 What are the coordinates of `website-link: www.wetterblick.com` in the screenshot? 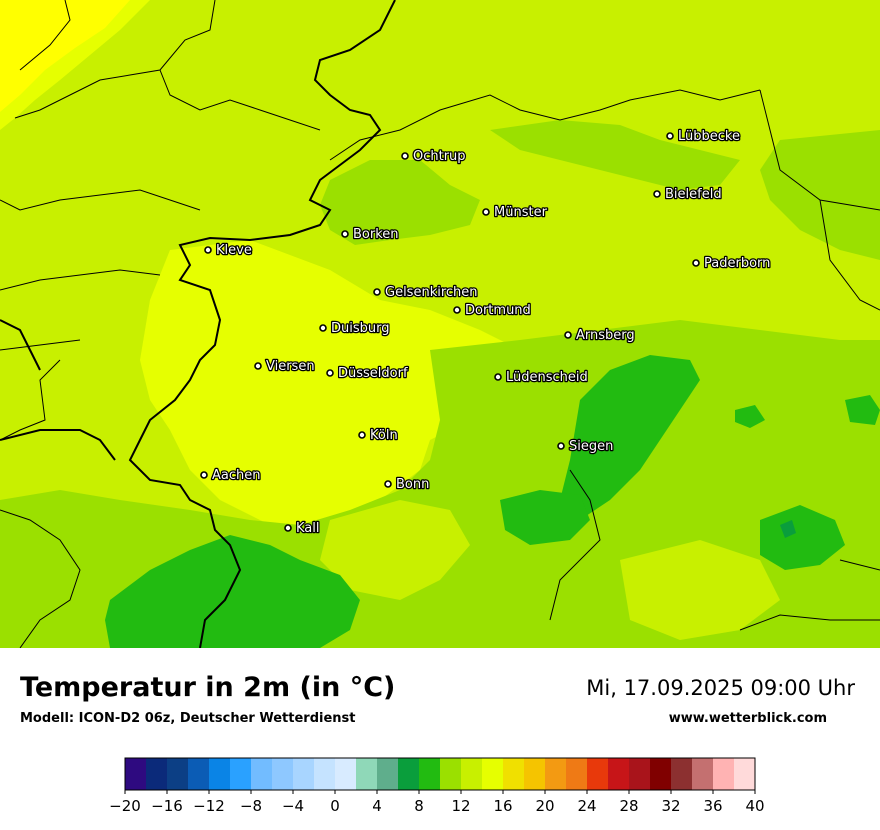 It's located at (747, 718).